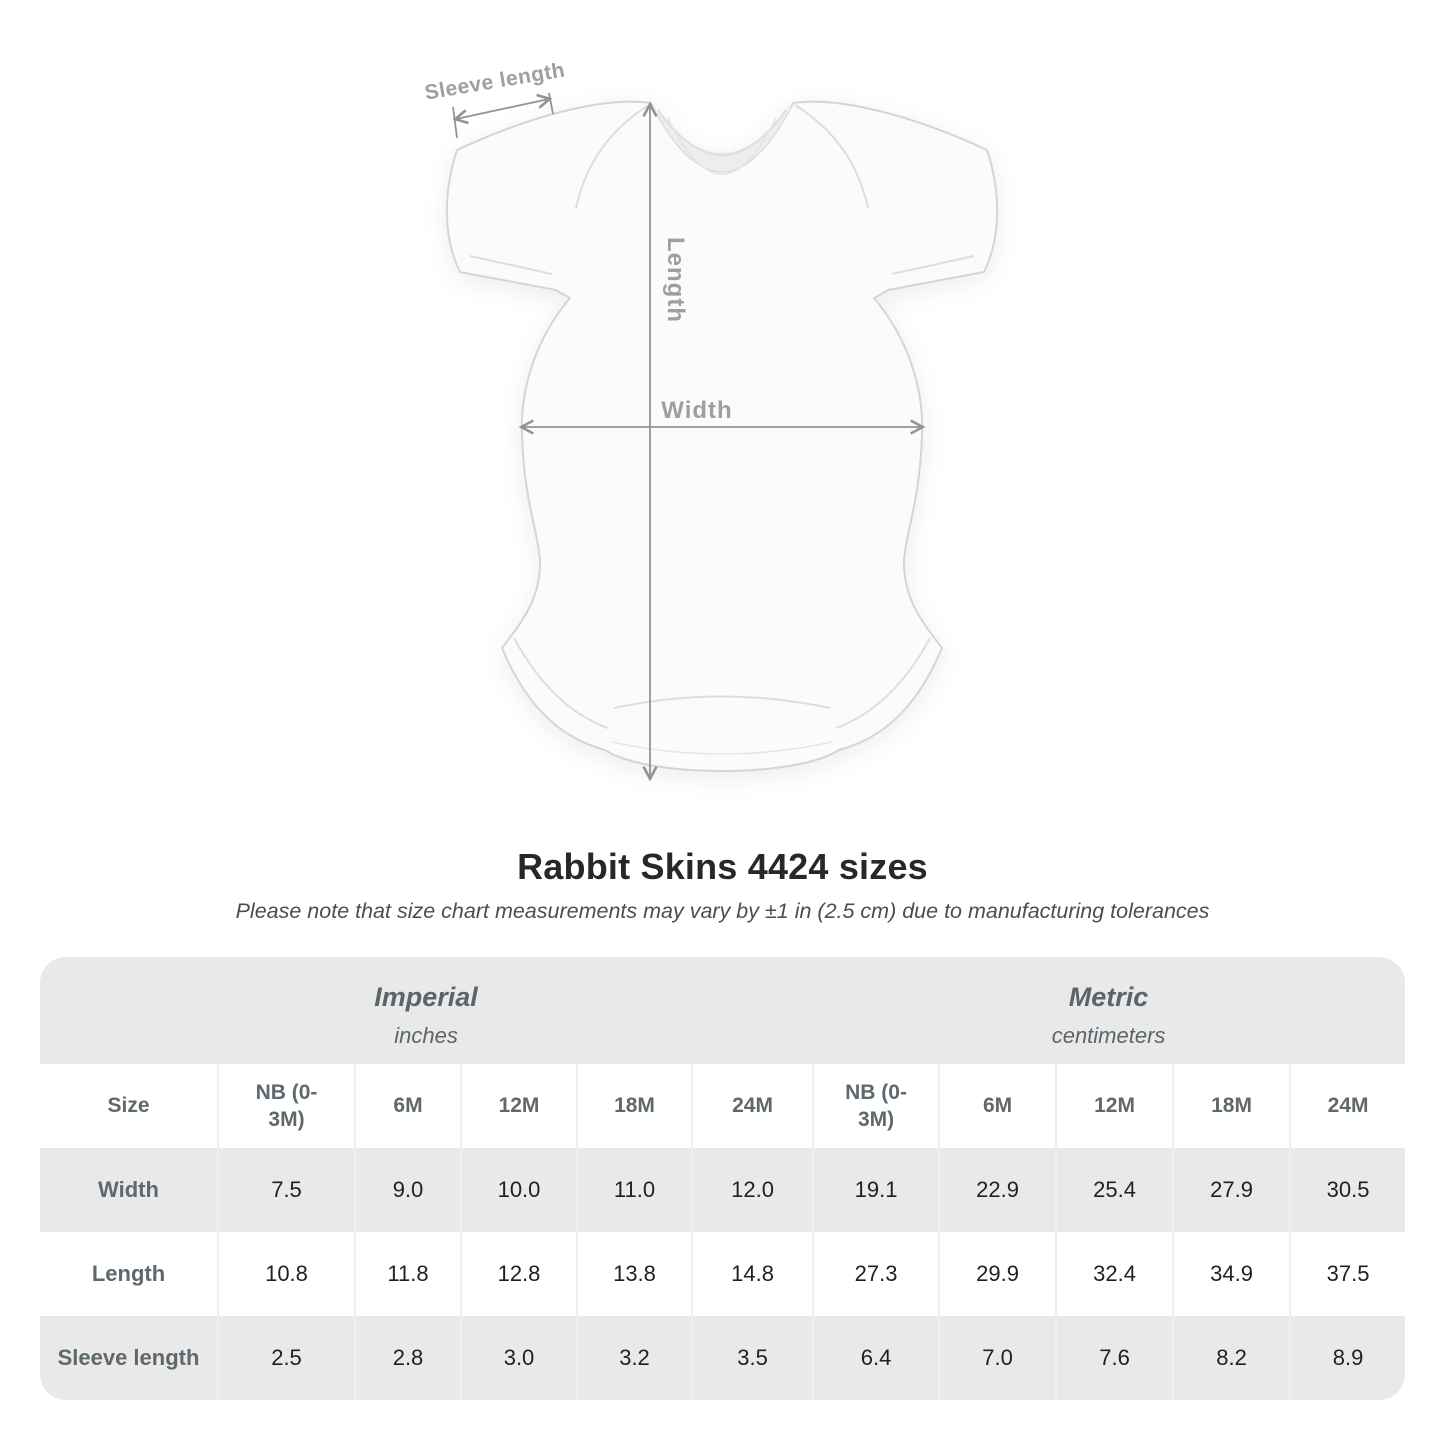  What do you see at coordinates (752, 1190) in the screenshot?
I see `value-cell: 12.0` at bounding box center [752, 1190].